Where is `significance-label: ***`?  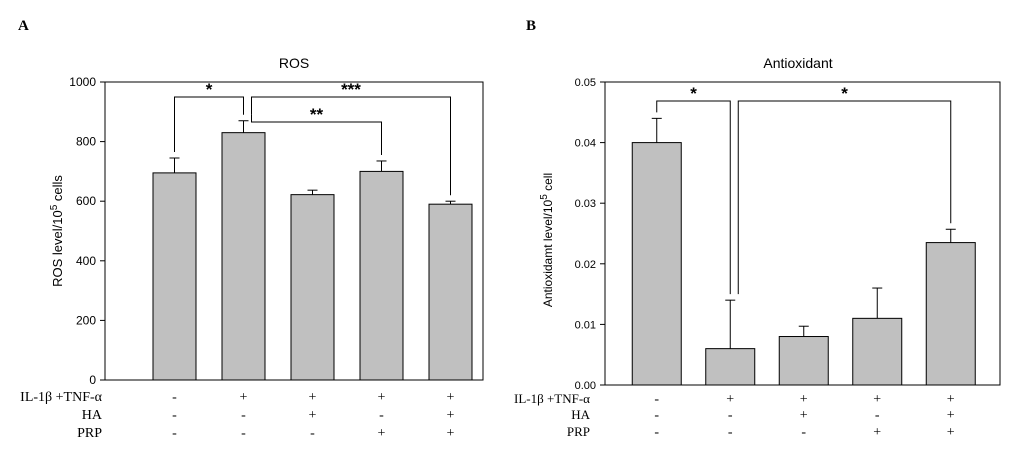 significance-label: *** is located at coordinates (351, 89).